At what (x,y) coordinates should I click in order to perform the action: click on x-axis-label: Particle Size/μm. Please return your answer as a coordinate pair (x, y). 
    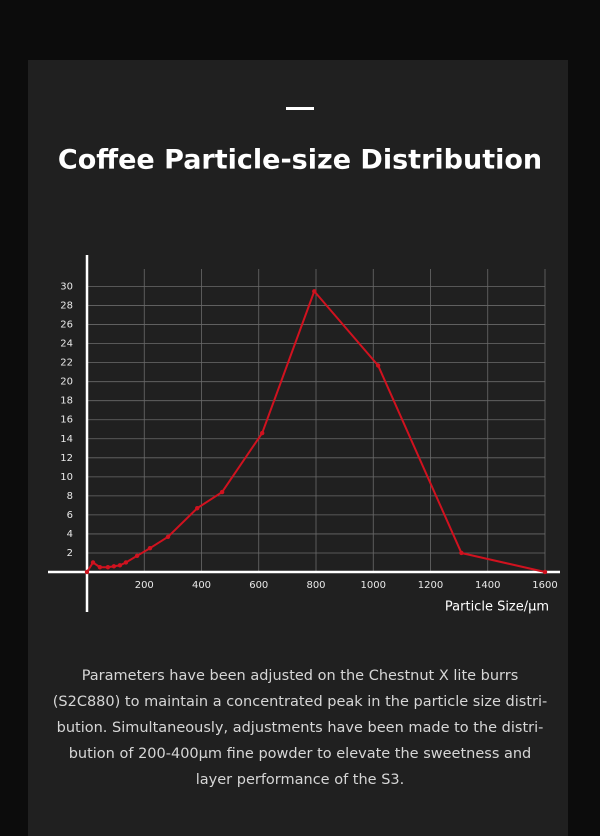
    Looking at the image, I should click on (497, 607).